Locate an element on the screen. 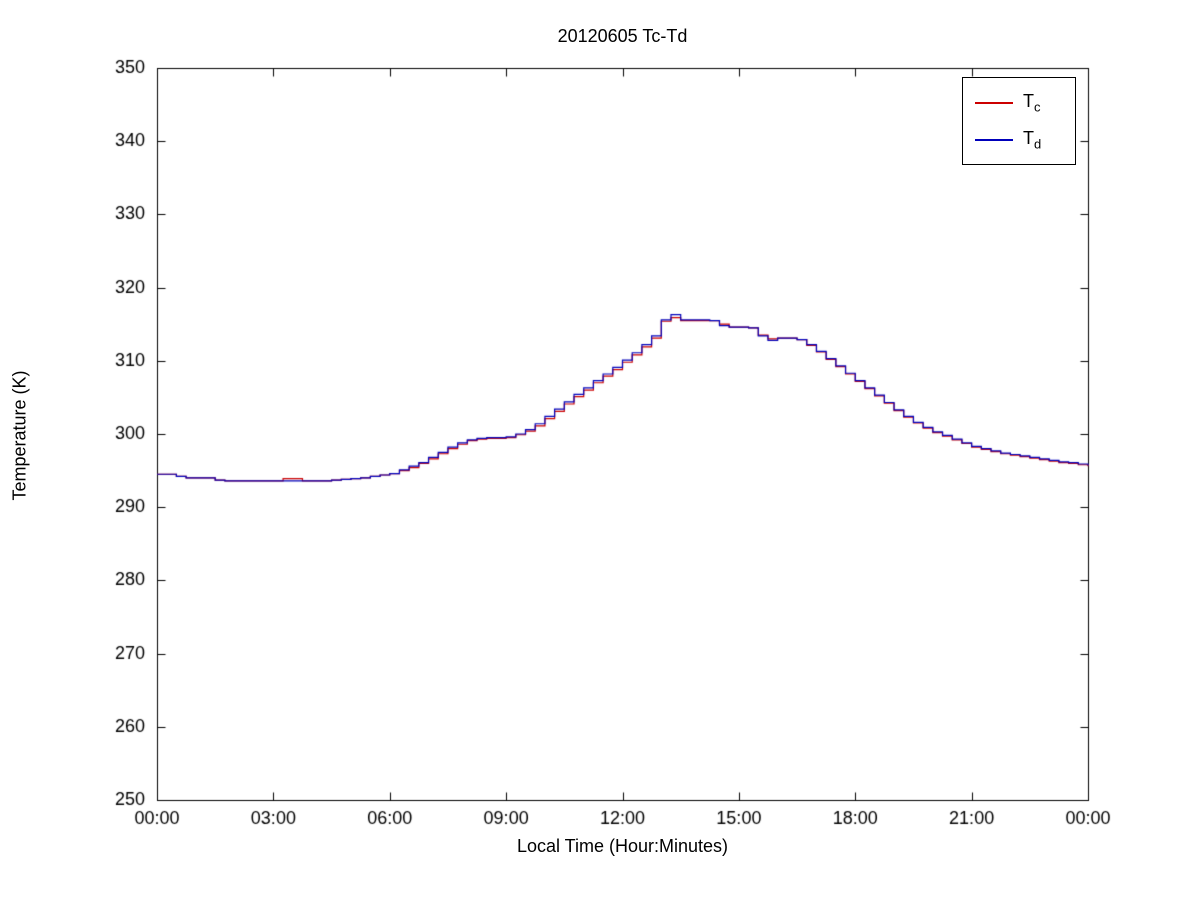 The width and height of the screenshot is (1201, 901). legend-label-td-sub: d is located at coordinates (1038, 144).